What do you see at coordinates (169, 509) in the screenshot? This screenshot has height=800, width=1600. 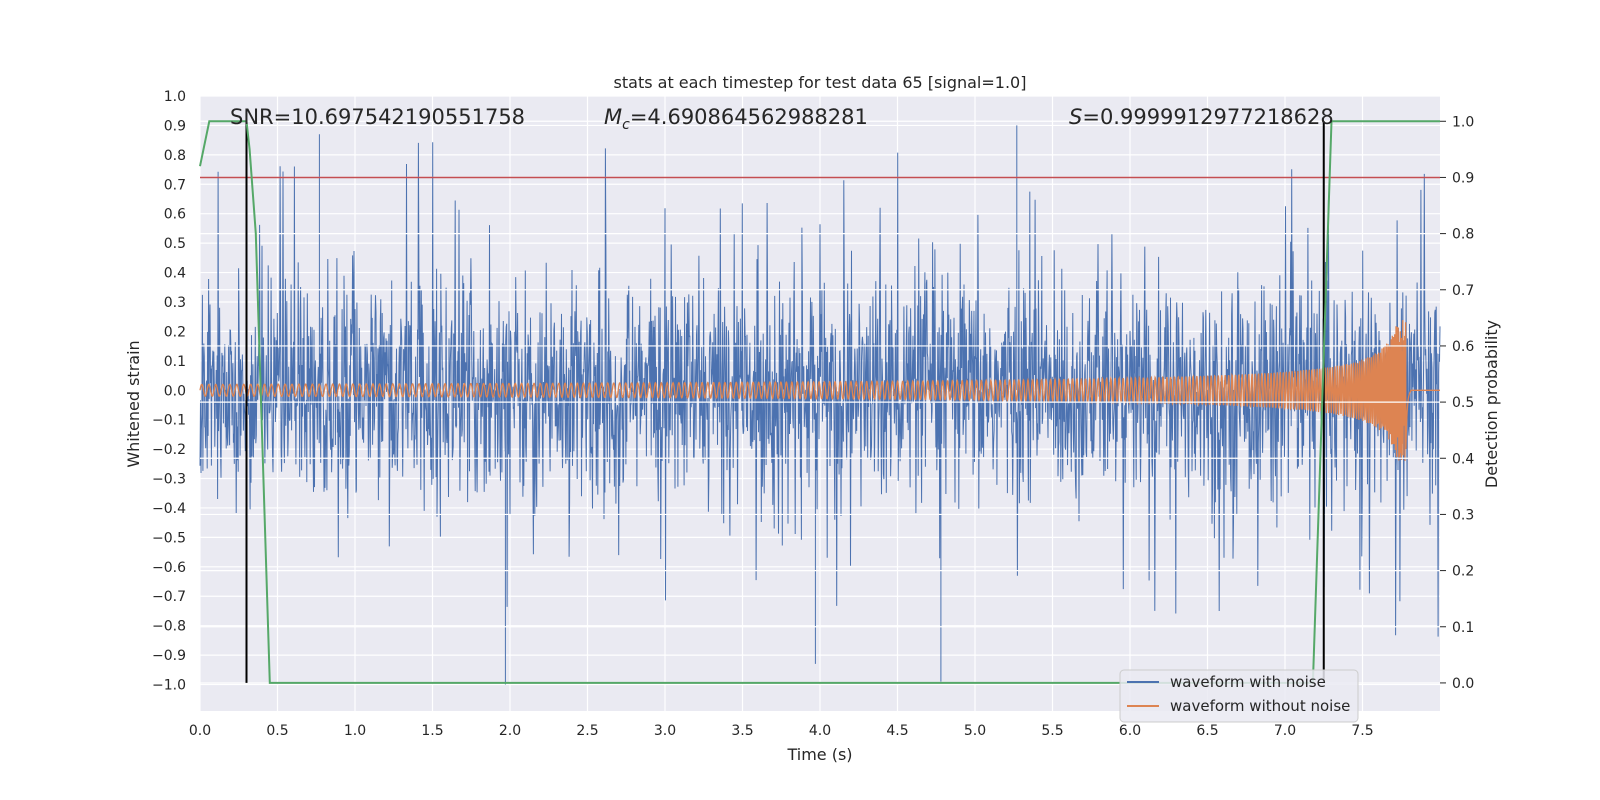 I see `y-left-tick-label: −0.4` at bounding box center [169, 509].